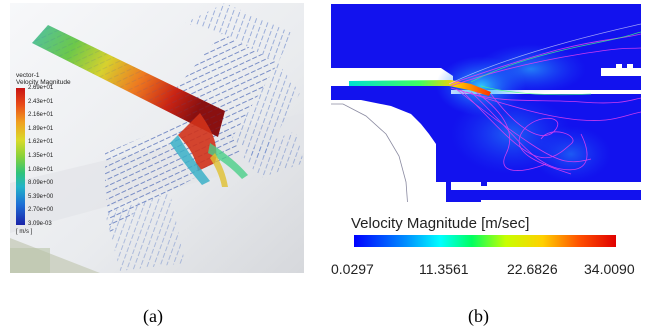 This screenshot has width=654, height=335. I want to click on colorbar, so click(485, 241).